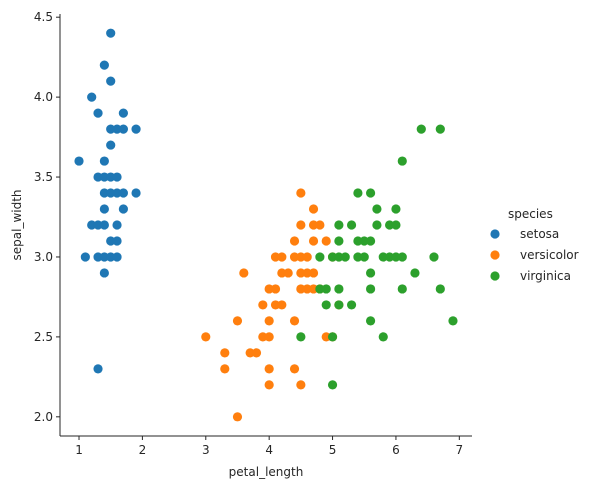 This screenshot has height=490, width=600. Describe the element at coordinates (43, 417) in the screenshot. I see `y-tick-label: 2.0` at that location.